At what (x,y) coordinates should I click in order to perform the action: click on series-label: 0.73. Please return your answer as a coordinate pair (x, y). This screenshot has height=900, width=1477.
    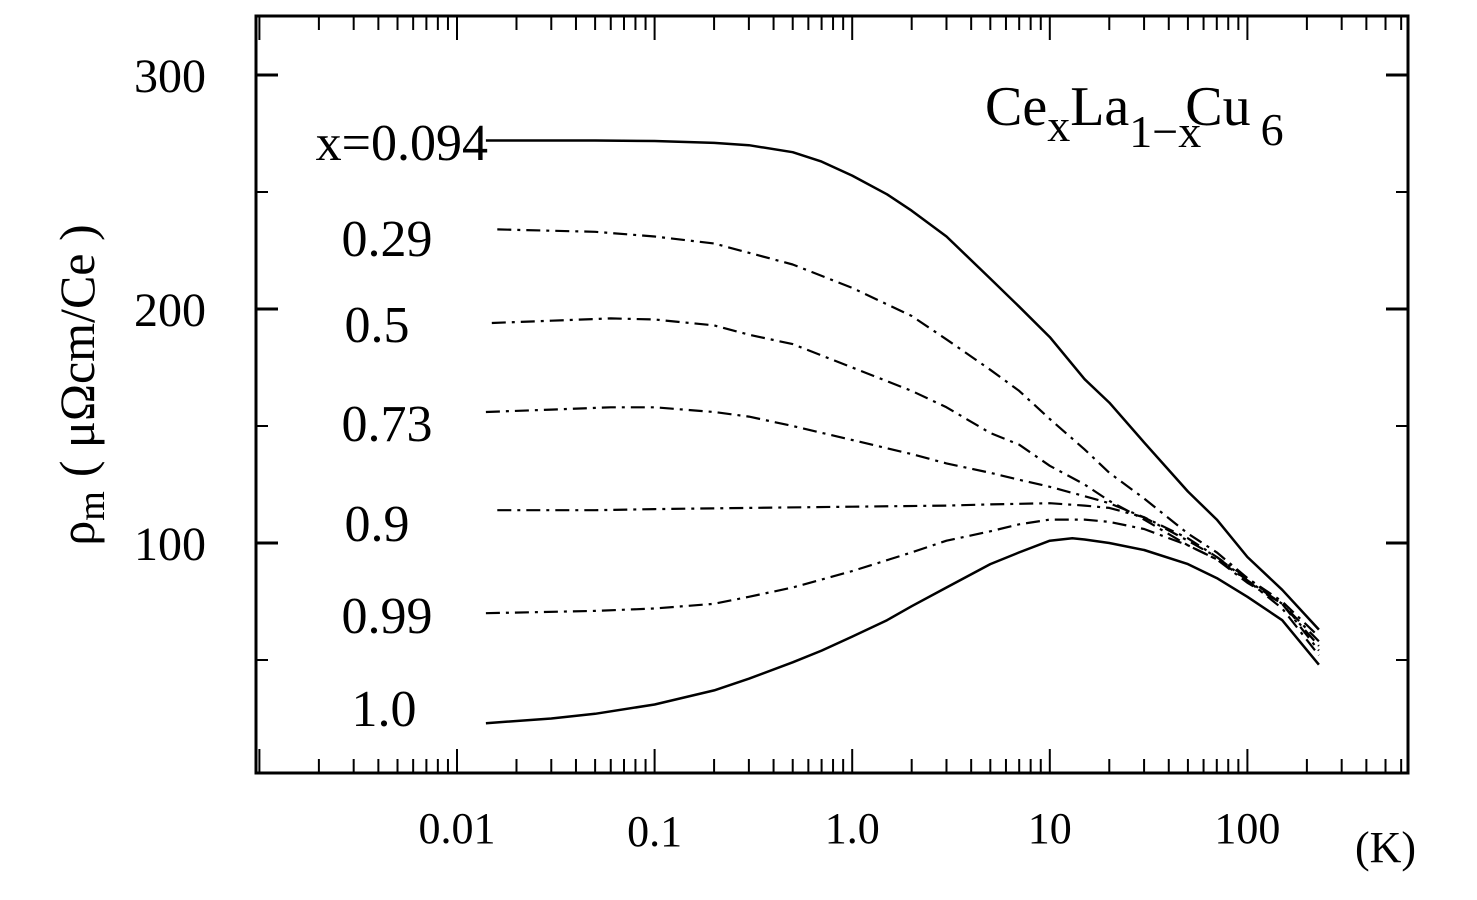
    Looking at the image, I should click on (387, 424).